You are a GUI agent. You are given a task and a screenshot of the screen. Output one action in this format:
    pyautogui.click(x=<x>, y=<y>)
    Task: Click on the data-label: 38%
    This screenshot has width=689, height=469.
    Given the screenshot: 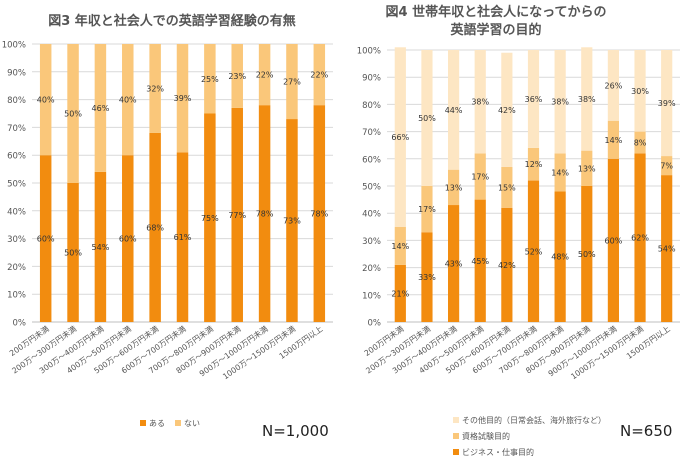 What is the action you would take?
    pyautogui.click(x=587, y=99)
    